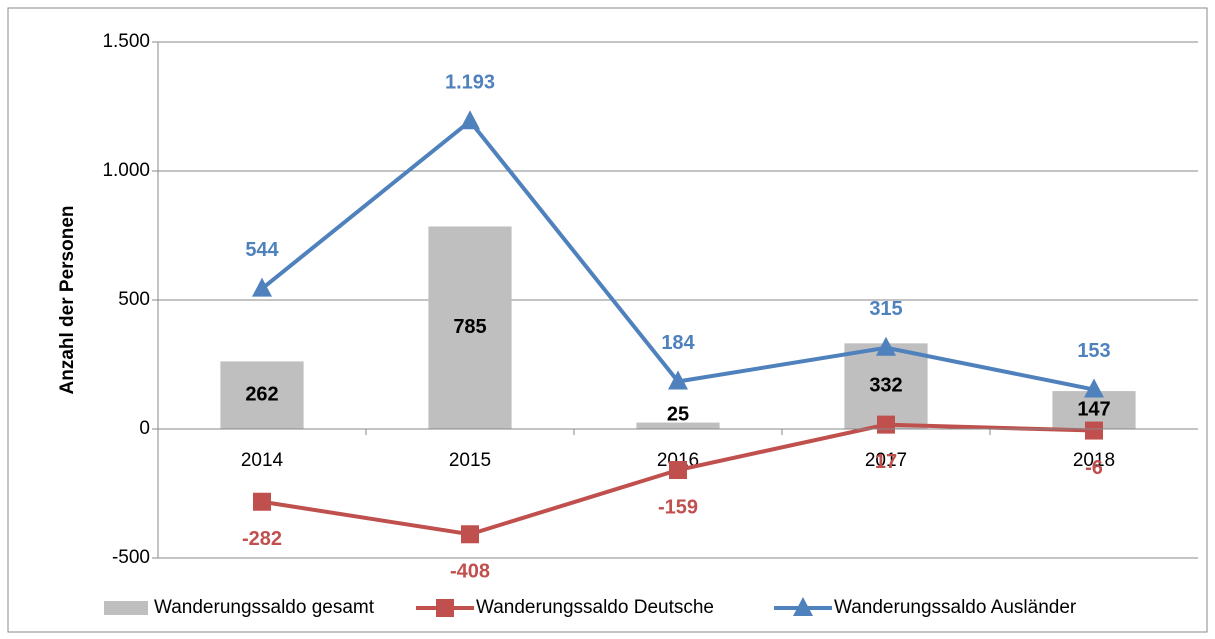 Image resolution: width=1215 pixels, height=639 pixels. Describe the element at coordinates (470, 82) in the screenshot. I see `data-label: 1.193` at that location.